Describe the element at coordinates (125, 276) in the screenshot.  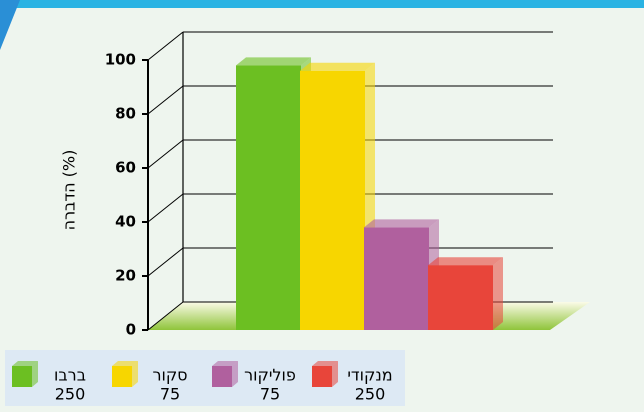
I see `y-tick-label: 20` at that location.